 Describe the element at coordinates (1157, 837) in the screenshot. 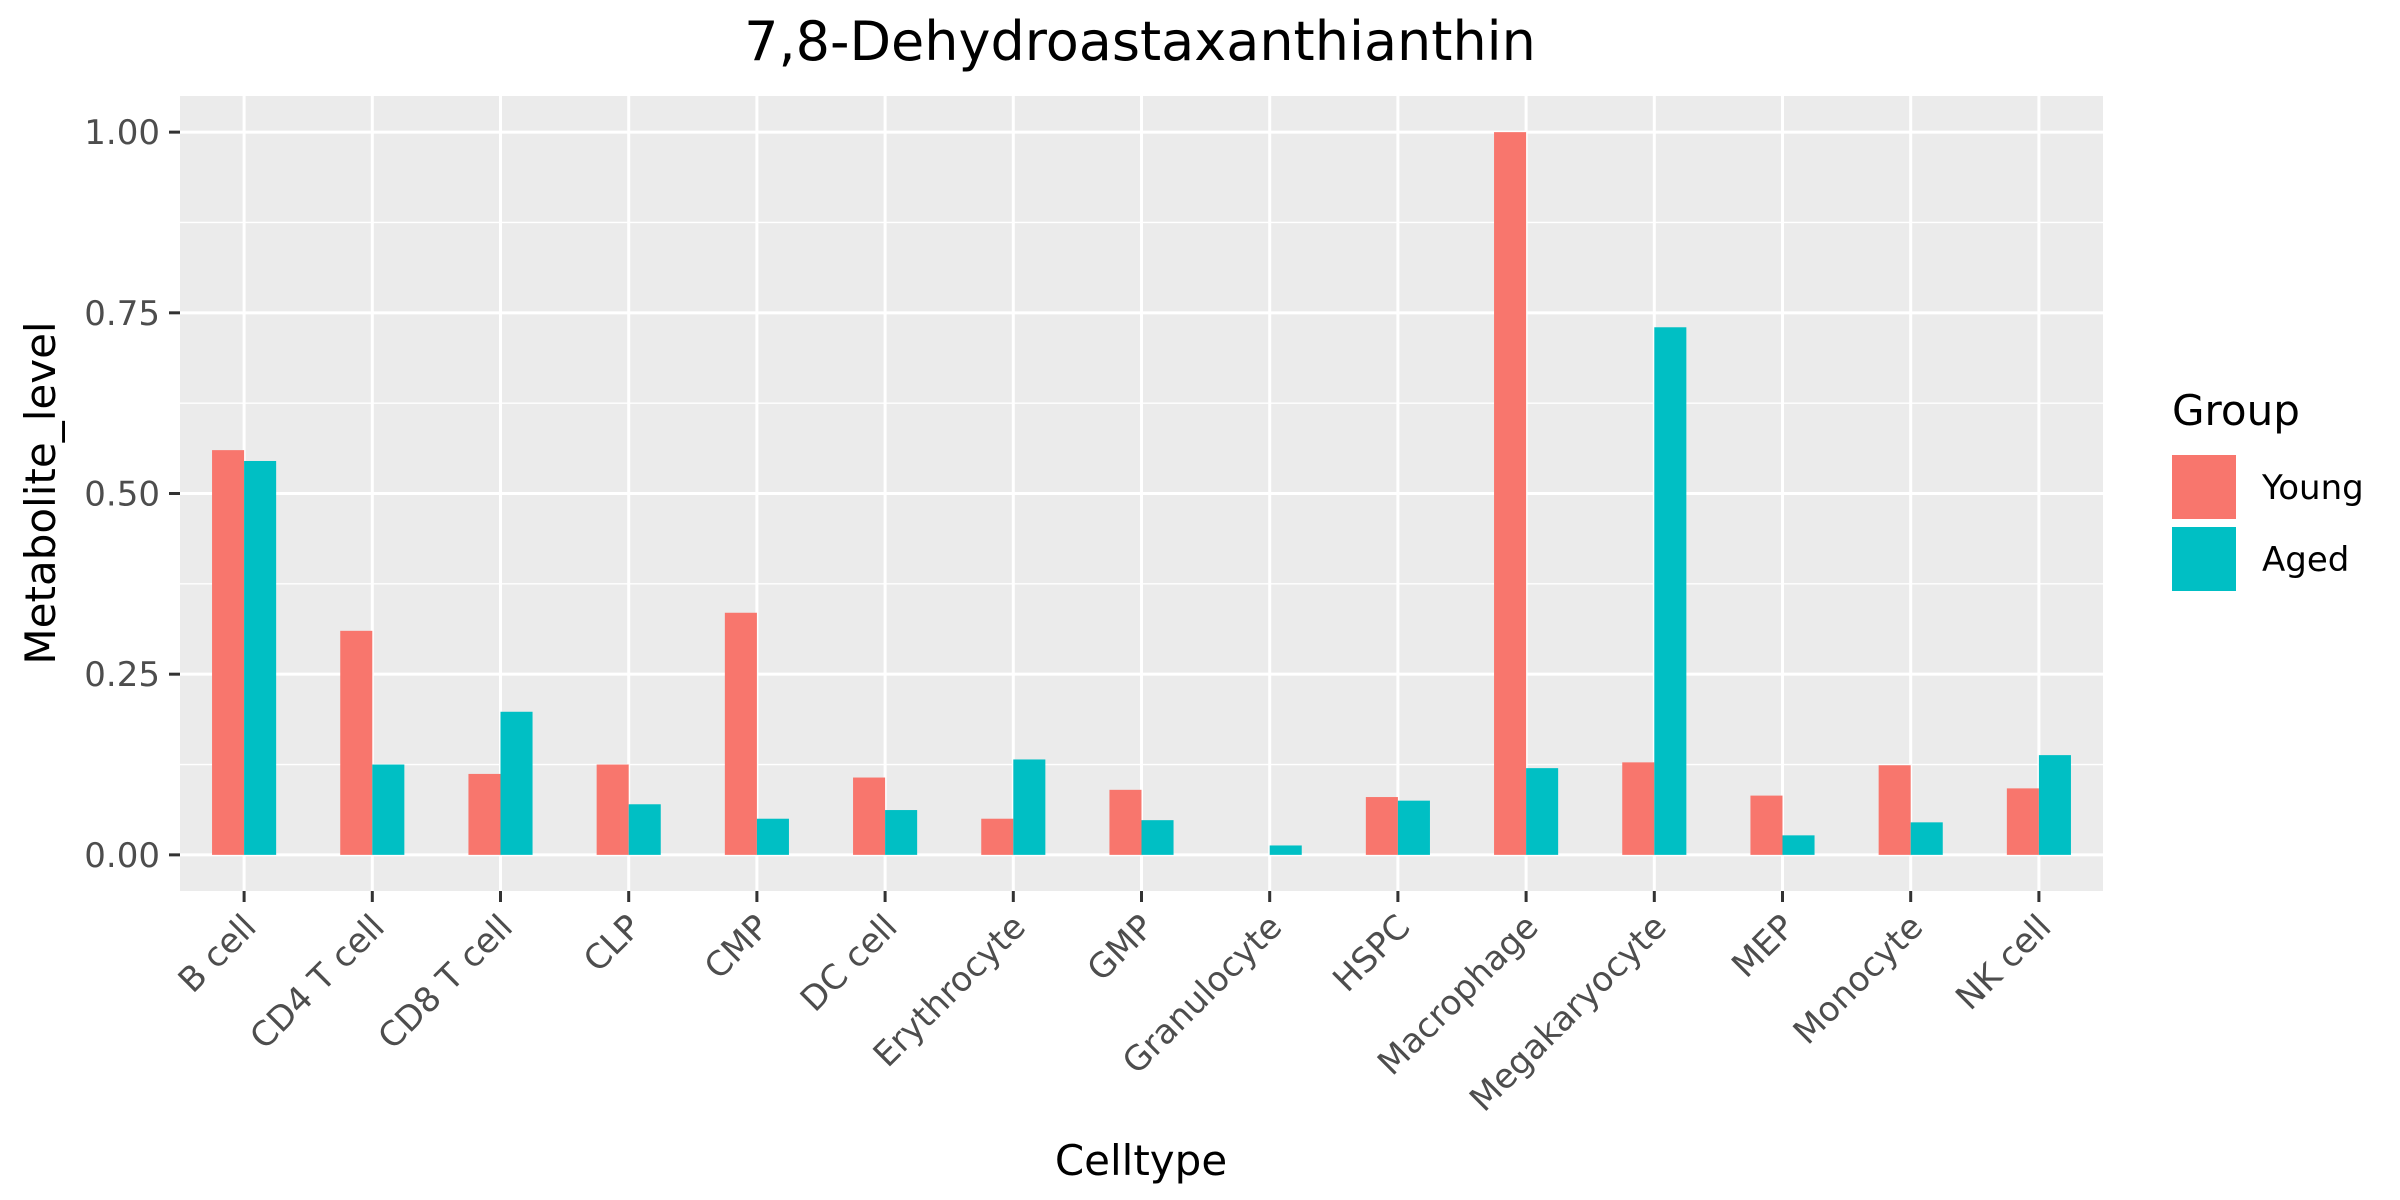

I see `bar-aged-gmp` at that location.